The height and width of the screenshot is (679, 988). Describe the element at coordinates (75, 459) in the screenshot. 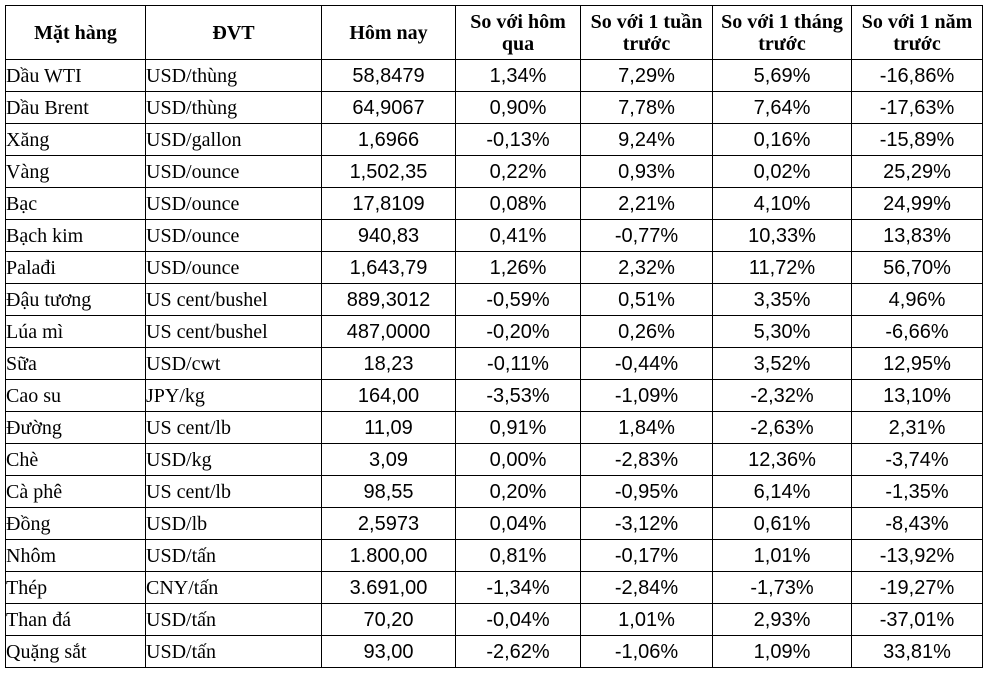

I see `commodity-name: Chè` at that location.